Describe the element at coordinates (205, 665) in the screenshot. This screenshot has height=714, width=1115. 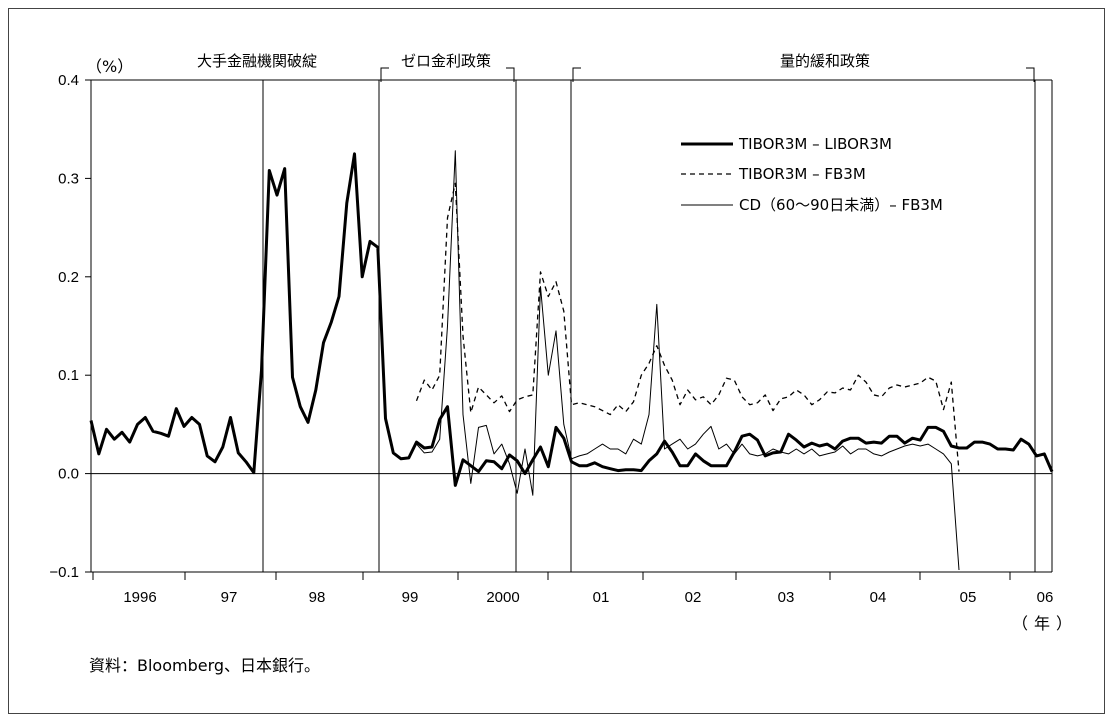
I see `source-note: 資料：Bloomberg、日本銀行。` at that location.